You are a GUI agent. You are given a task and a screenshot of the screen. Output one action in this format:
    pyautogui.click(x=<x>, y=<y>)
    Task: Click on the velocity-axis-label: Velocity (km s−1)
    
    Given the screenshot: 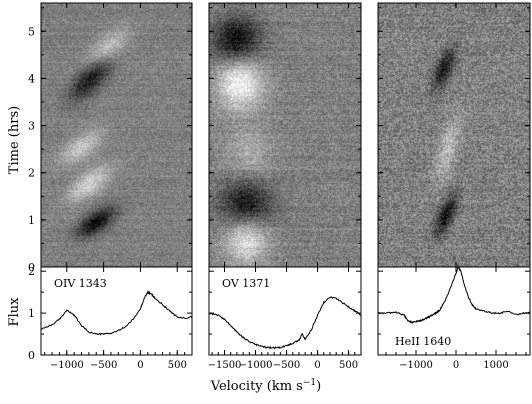 What is the action you would take?
    pyautogui.click(x=265, y=386)
    